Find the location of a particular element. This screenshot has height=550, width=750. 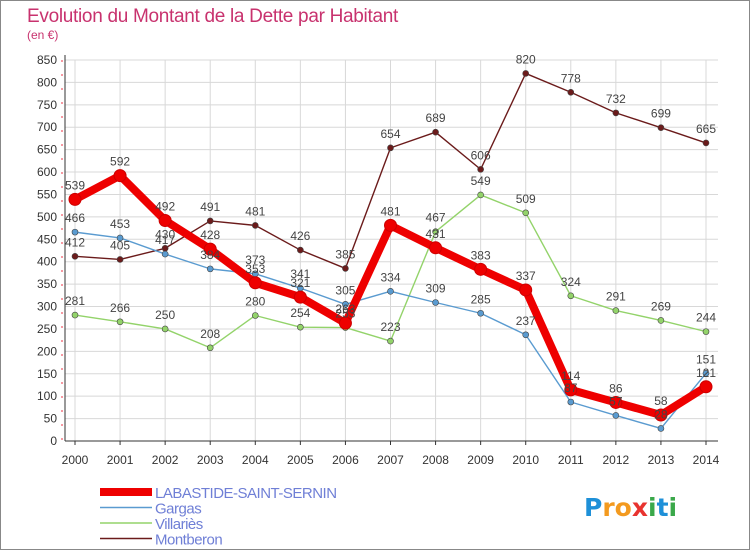

data-label: 699 is located at coordinates (661, 114).